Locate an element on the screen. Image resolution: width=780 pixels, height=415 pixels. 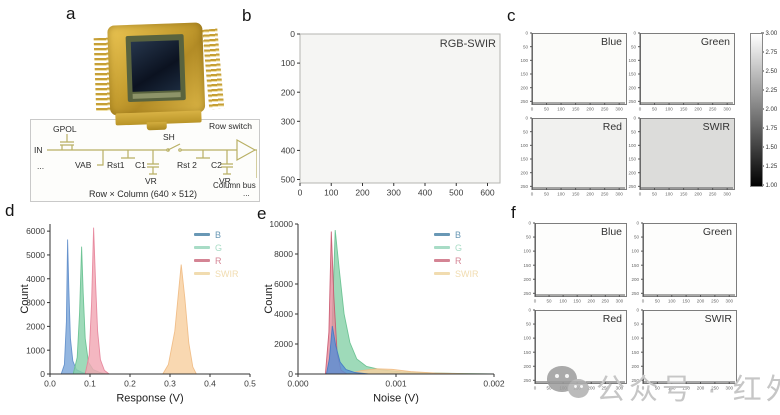
label-vr2: VR is located at coordinates (225, 181).